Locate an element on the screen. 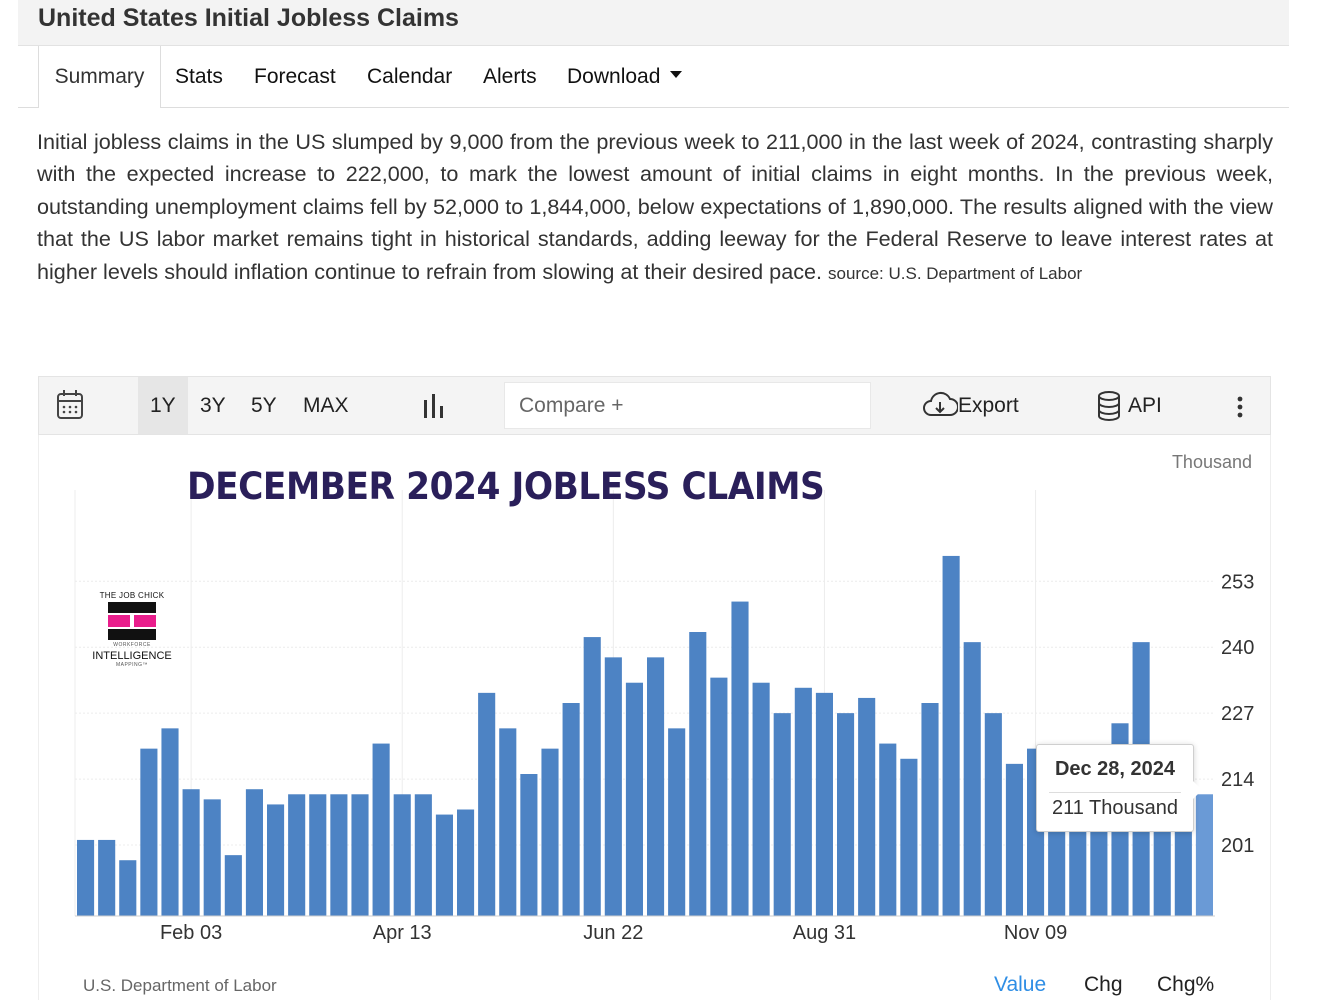  tab-download: Download is located at coordinates (625, 76).